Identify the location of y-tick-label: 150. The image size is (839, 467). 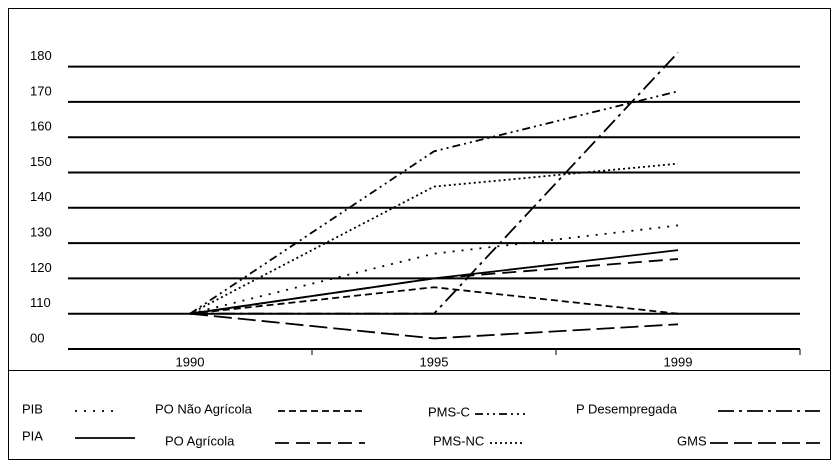
(41, 161).